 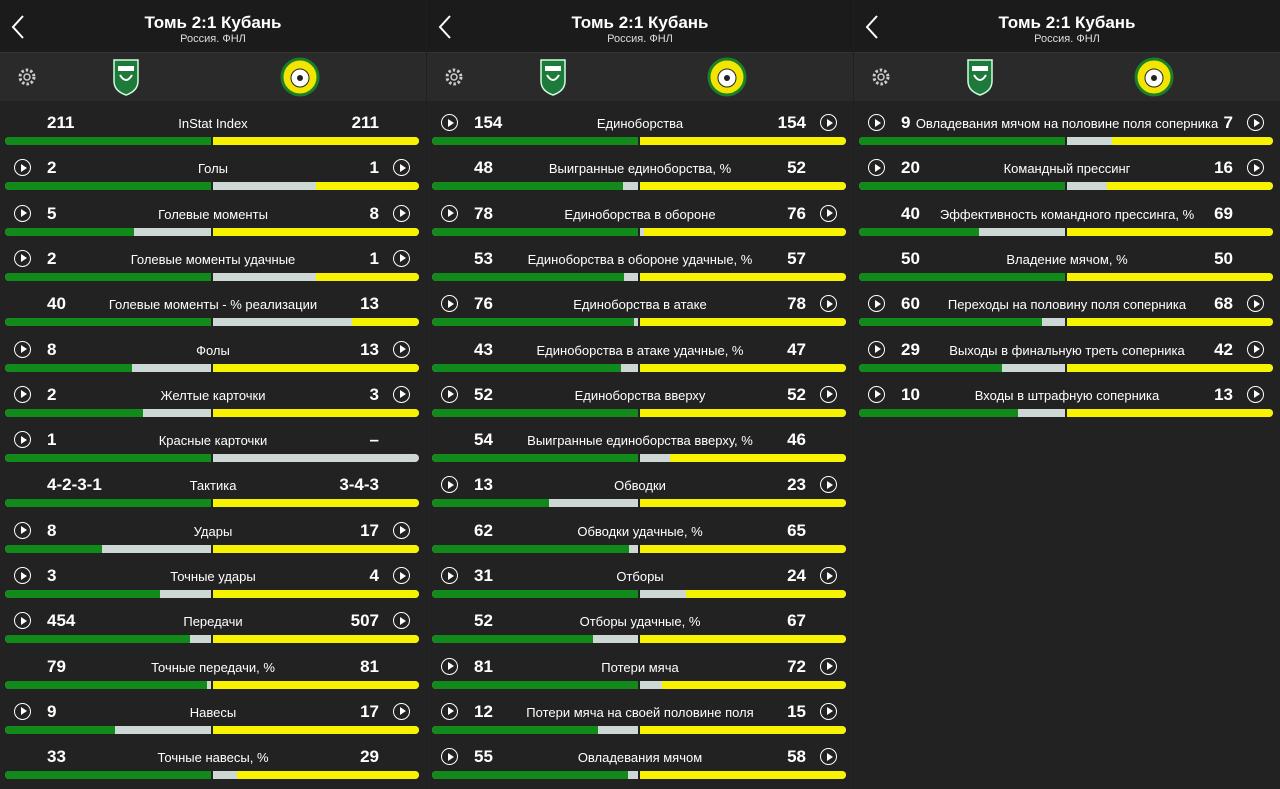 What do you see at coordinates (213, 622) in the screenshot?
I see `stat-label: Передачи` at bounding box center [213, 622].